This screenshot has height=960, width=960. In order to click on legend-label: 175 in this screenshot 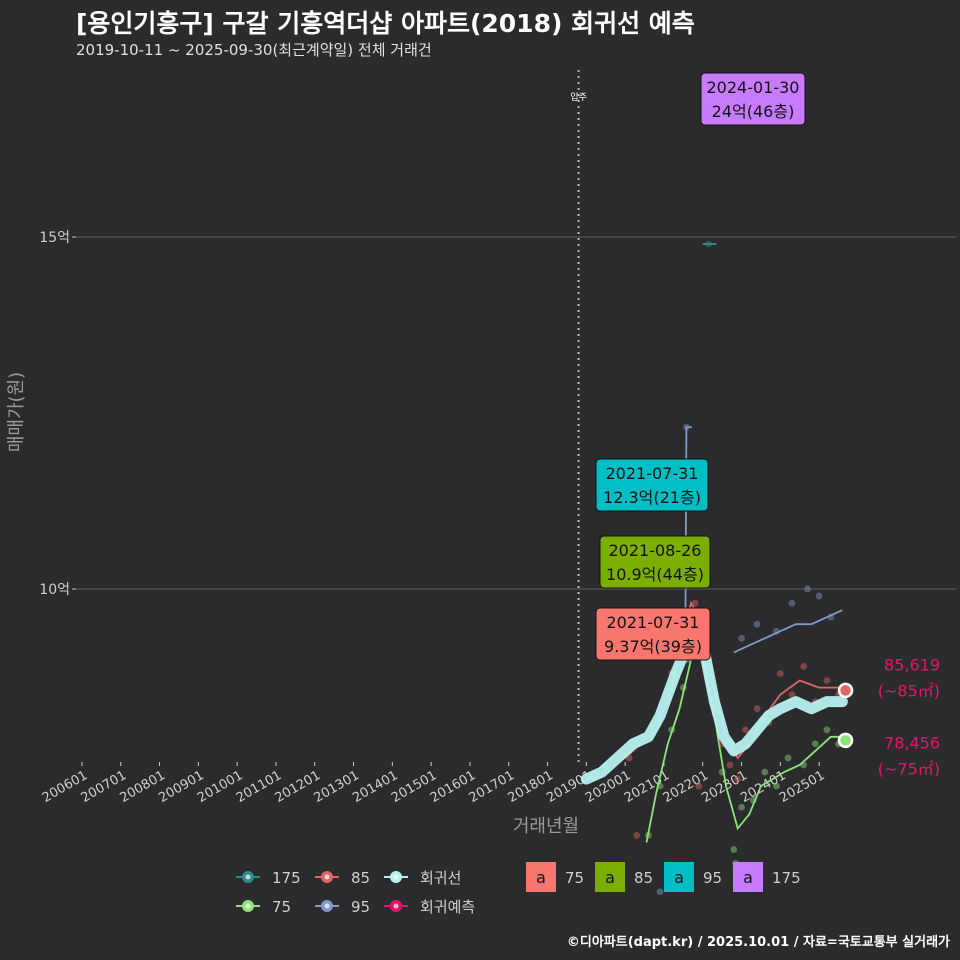, I will do `click(286, 878)`.